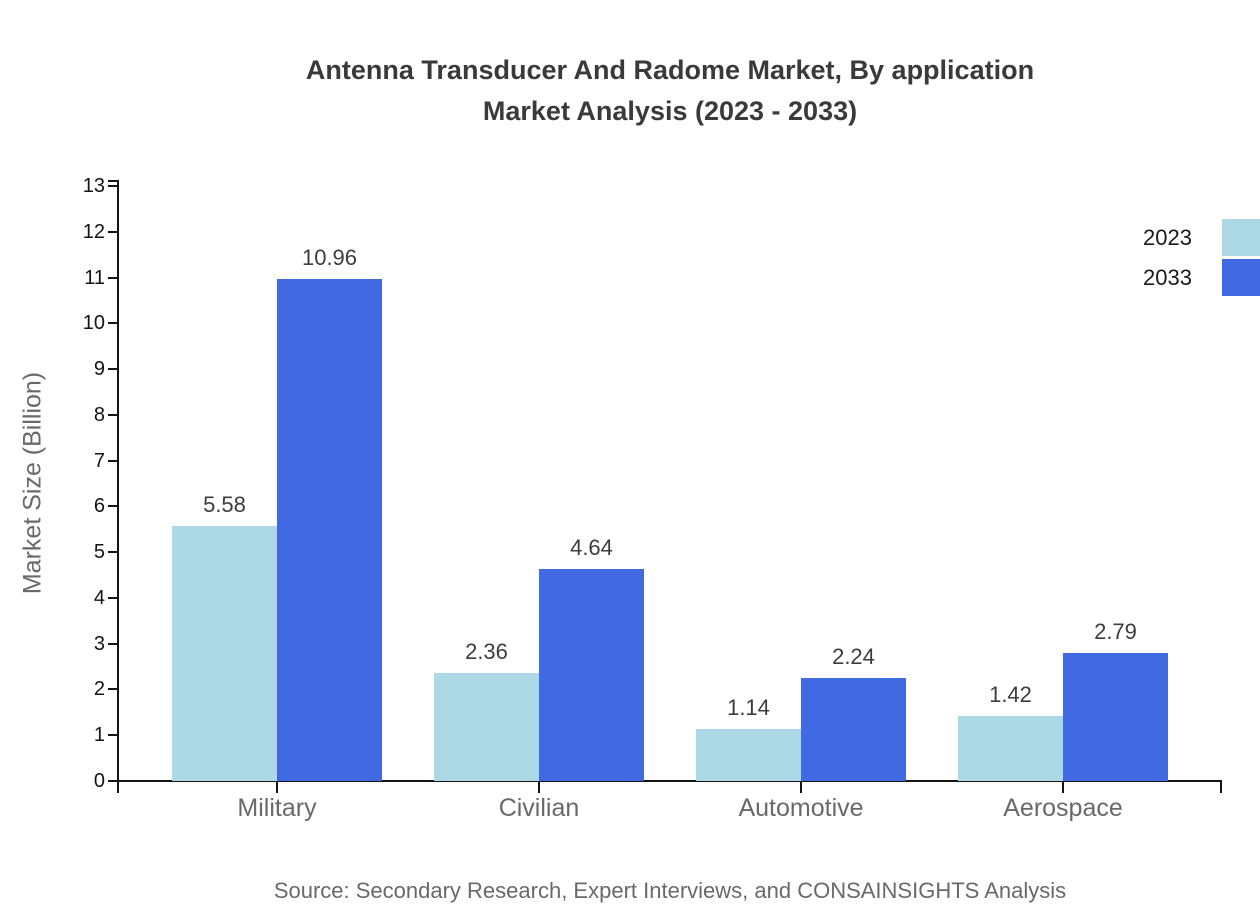 This screenshot has width=1260, height=920. Describe the element at coordinates (1241, 277) in the screenshot. I see `legend-swatch-2033` at that location.